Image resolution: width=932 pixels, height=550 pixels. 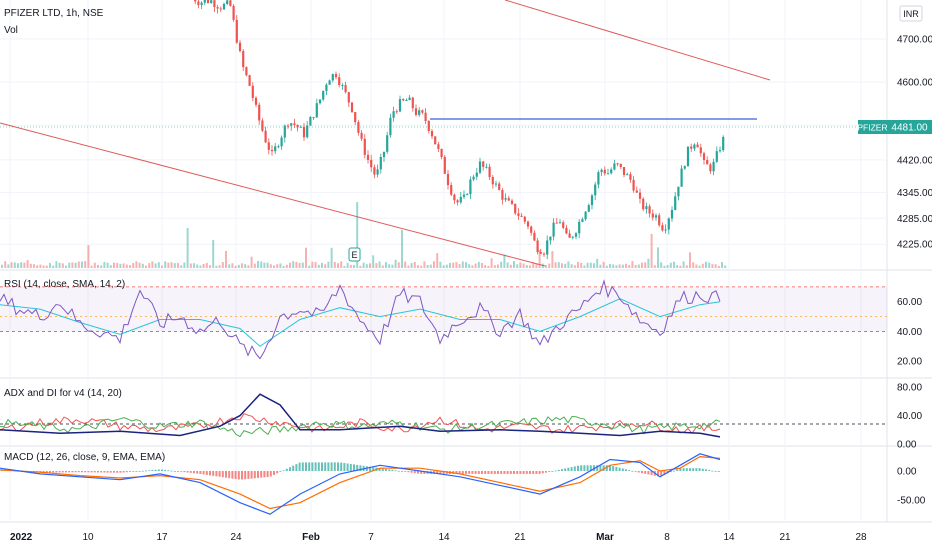 I want to click on trendline-upper, so click(x=637, y=40).